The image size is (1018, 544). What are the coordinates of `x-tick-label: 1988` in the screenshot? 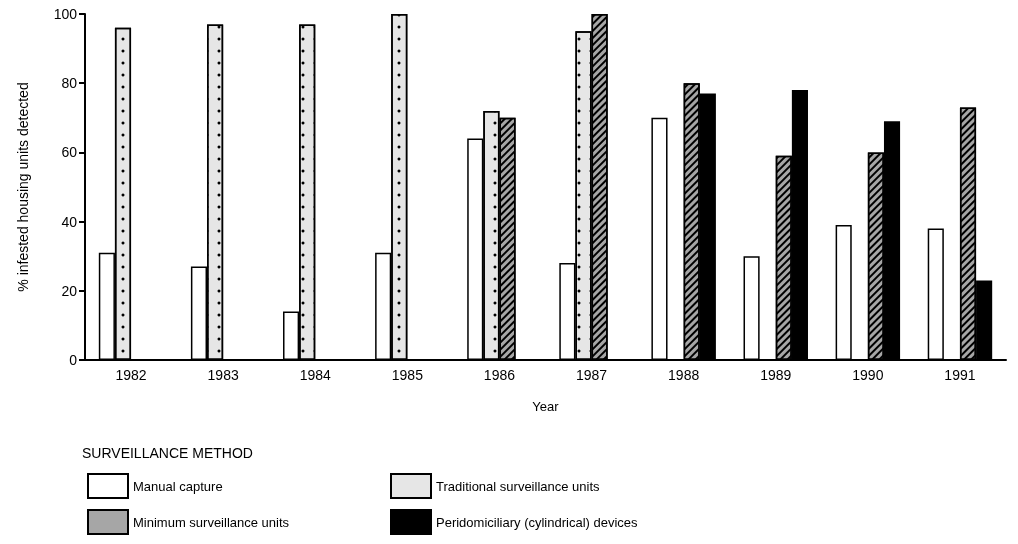 It's located at (684, 375).